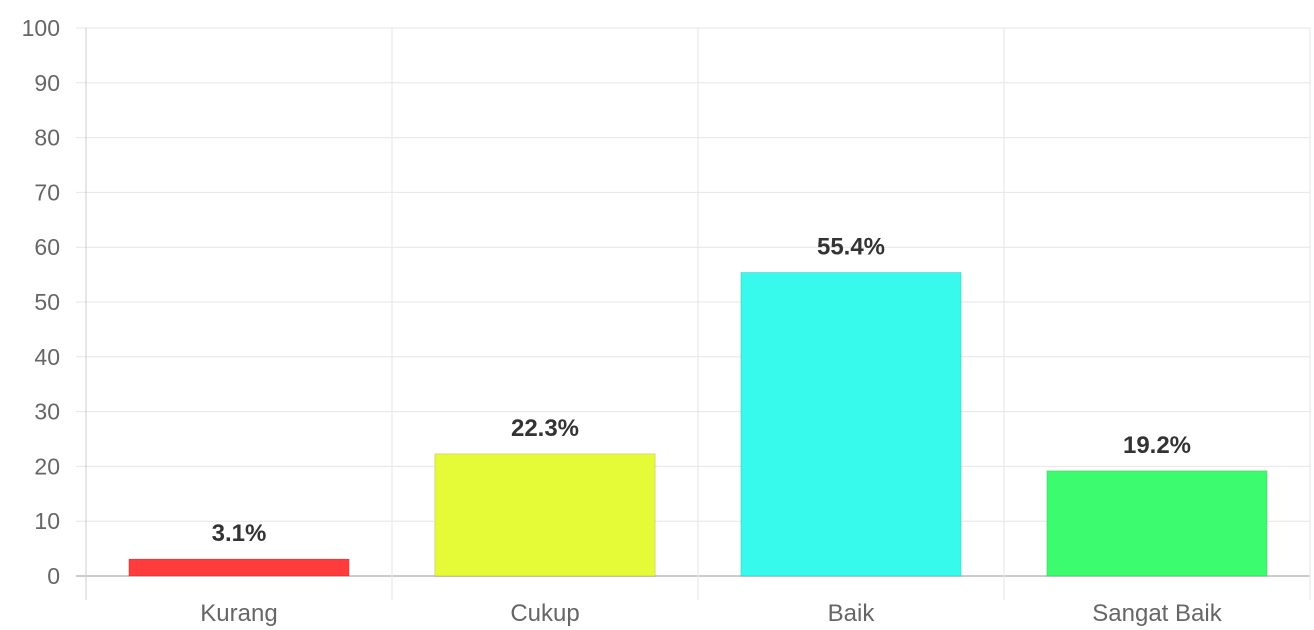 This screenshot has height=630, width=1314. What do you see at coordinates (544, 613) in the screenshot?
I see `x-tick-label: Cukup` at bounding box center [544, 613].